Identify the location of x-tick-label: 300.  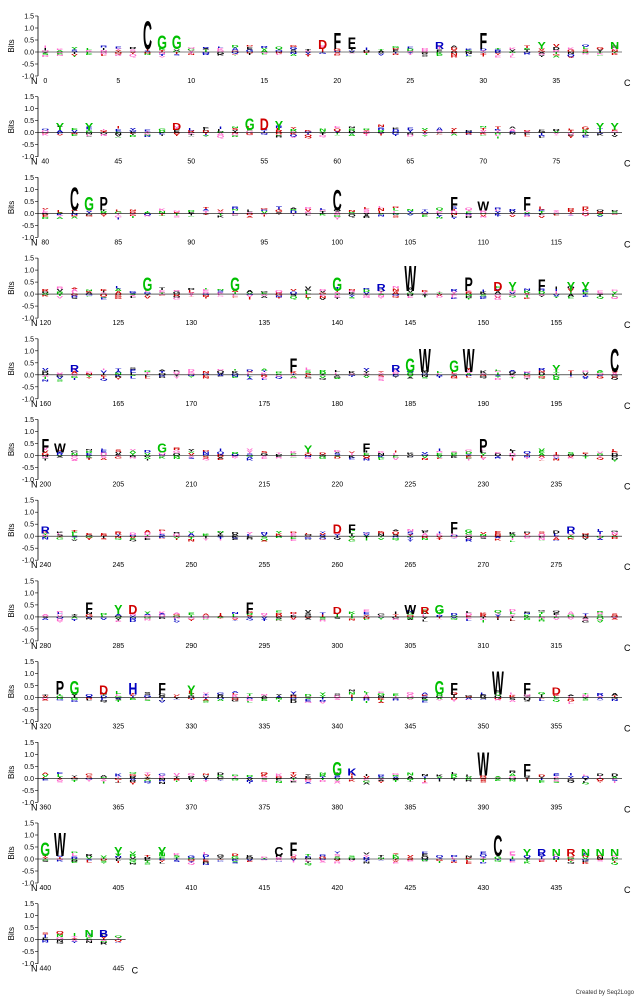
(337, 646).